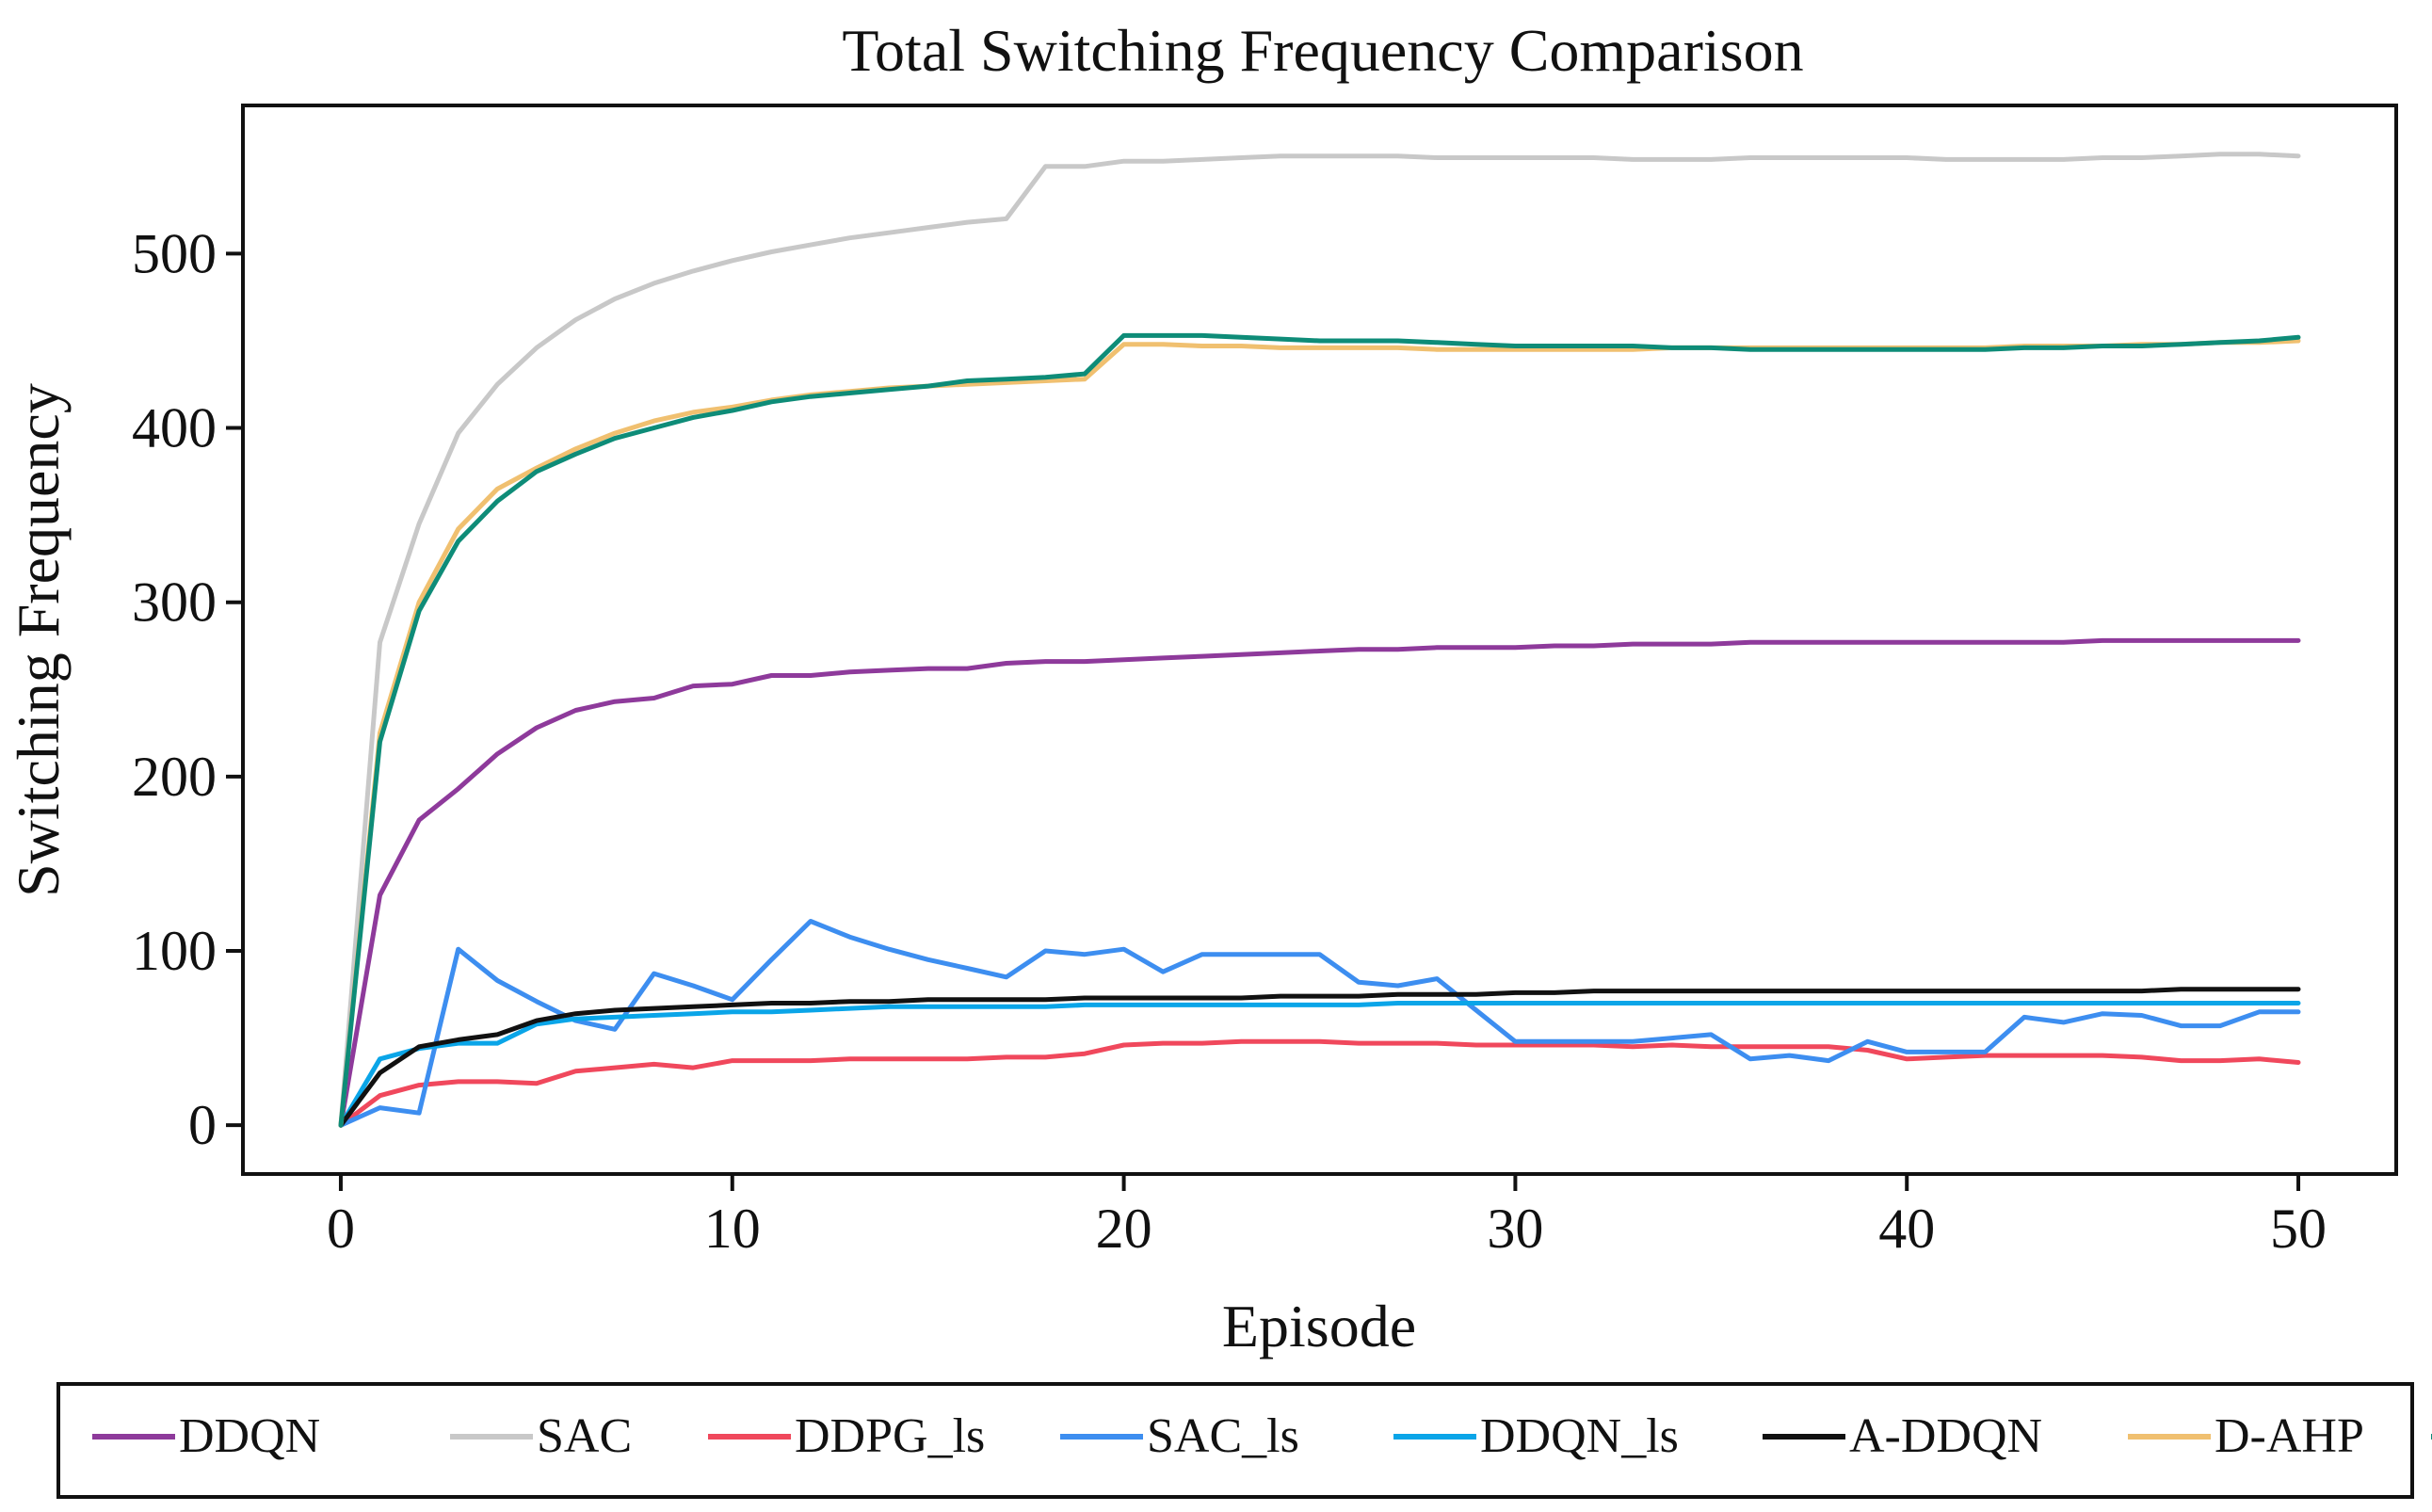 Image resolution: width=2432 pixels, height=1512 pixels. I want to click on series-line-ddpg-ls, so click(1319, 1083).